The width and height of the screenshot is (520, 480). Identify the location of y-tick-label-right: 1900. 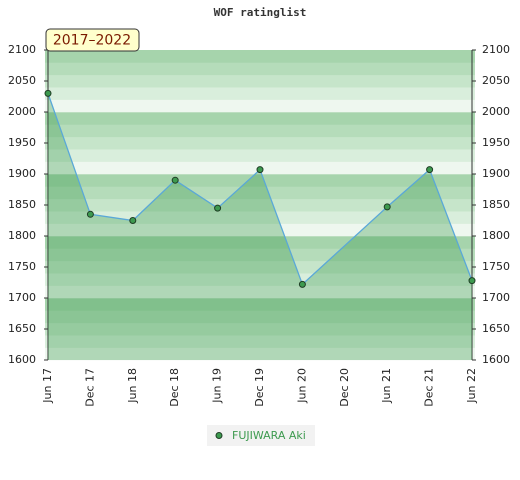
(496, 173).